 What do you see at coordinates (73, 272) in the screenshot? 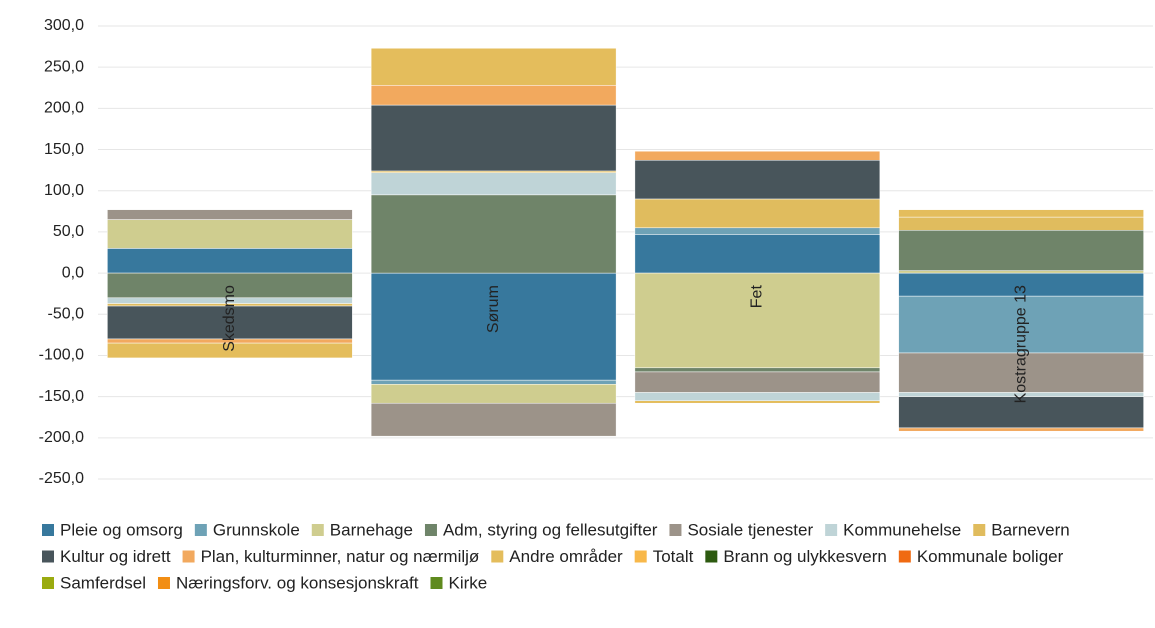
I see `y-tick-label: 0,0` at bounding box center [73, 272].